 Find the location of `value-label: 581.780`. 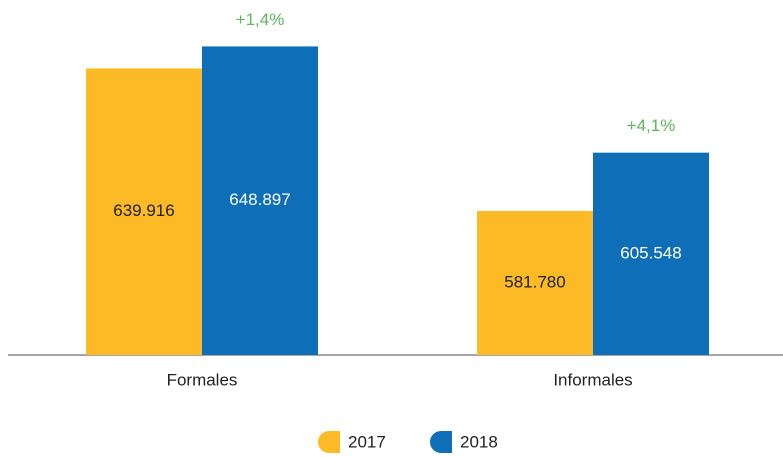

value-label: 581.780 is located at coordinates (534, 281).